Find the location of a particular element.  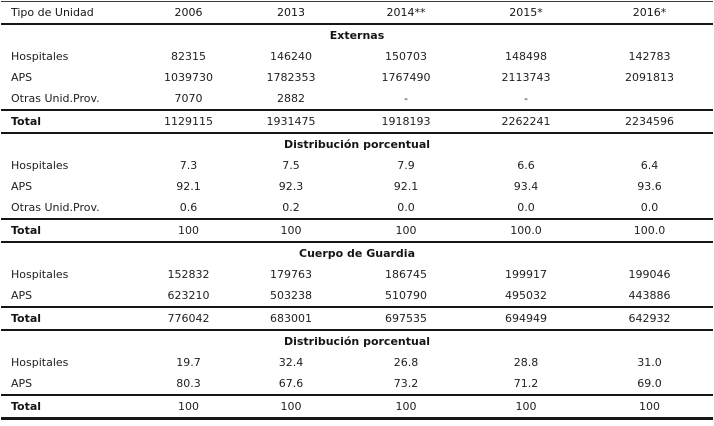

value-cell: 179763 is located at coordinates (291, 274).